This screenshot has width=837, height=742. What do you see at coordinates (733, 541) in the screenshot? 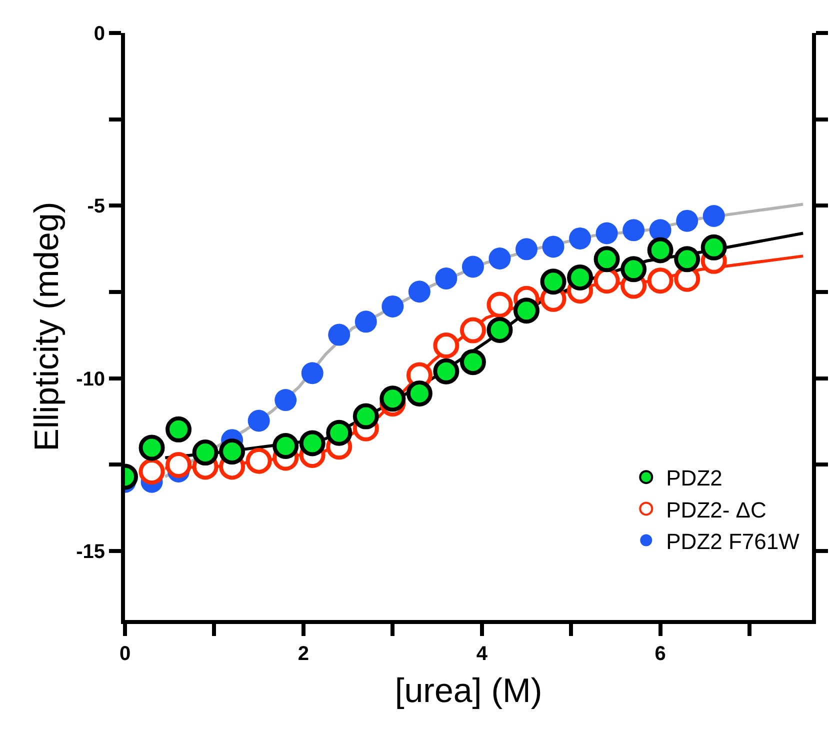
I see `legend-label: PDZ2 F761W` at bounding box center [733, 541].